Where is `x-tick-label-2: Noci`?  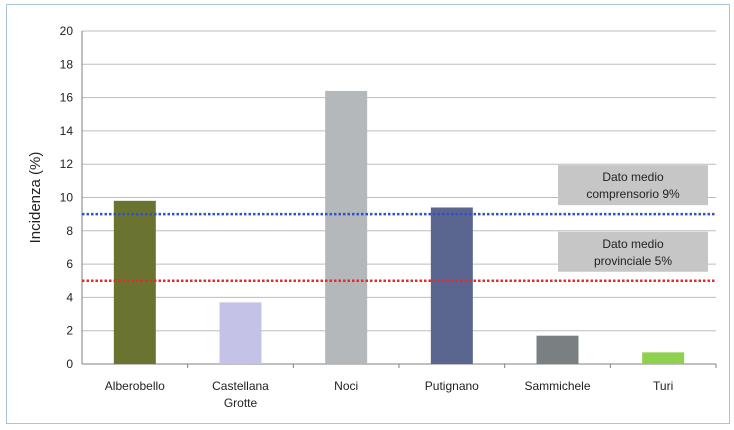 x-tick-label-2: Noci is located at coordinates (346, 386).